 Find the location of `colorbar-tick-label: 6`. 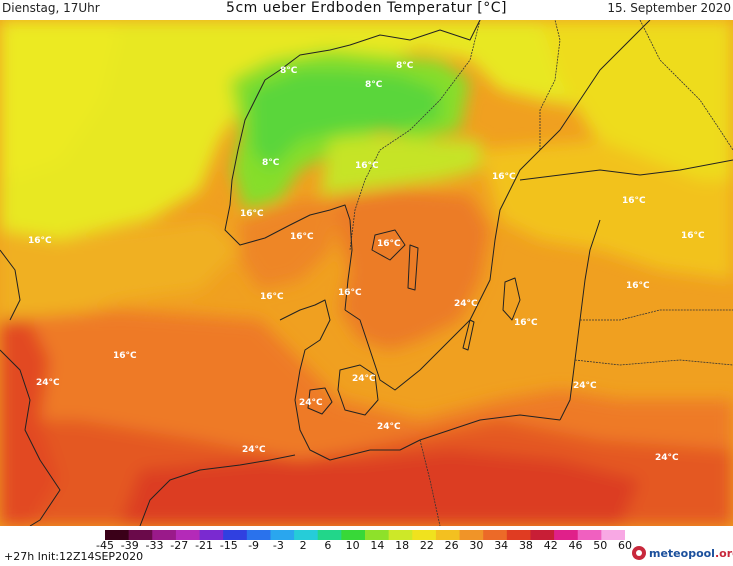

colorbar-tick-label: 6 is located at coordinates (328, 545).